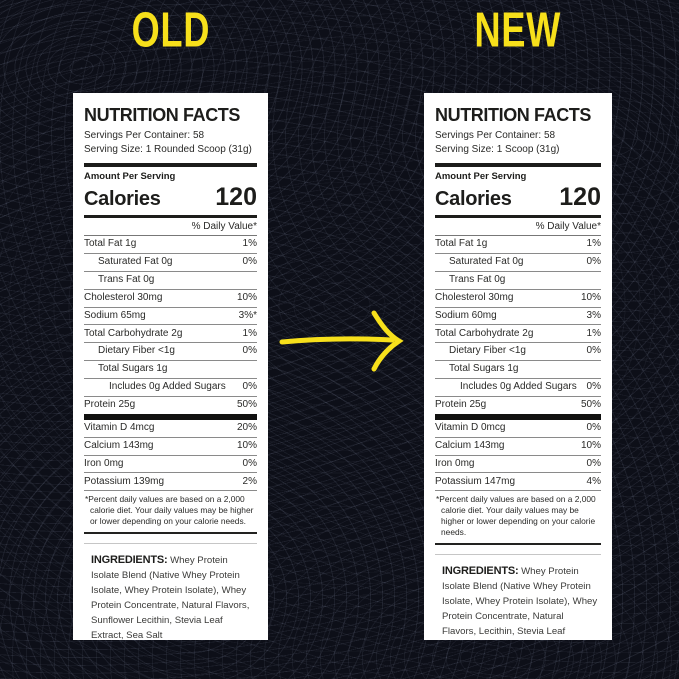  Describe the element at coordinates (236, 197) in the screenshot. I see `calories-value: 120` at that location.